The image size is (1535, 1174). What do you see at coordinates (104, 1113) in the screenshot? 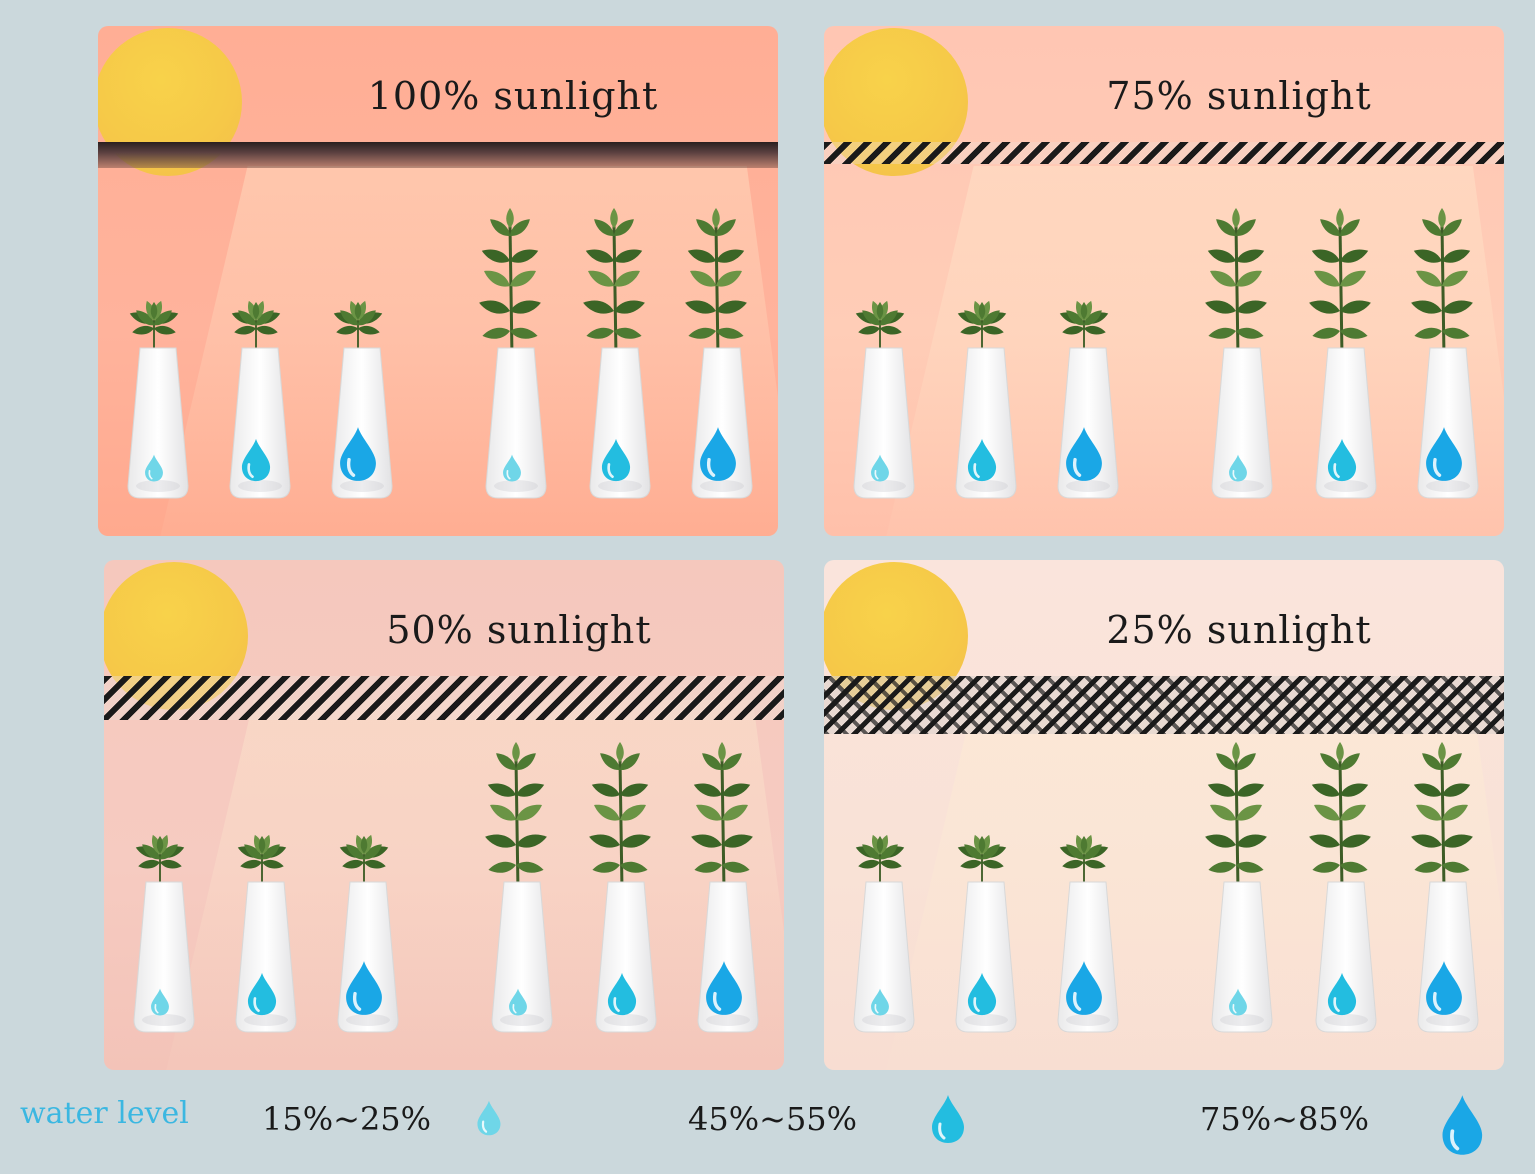
I see `legend-title: water level` at bounding box center [104, 1113].